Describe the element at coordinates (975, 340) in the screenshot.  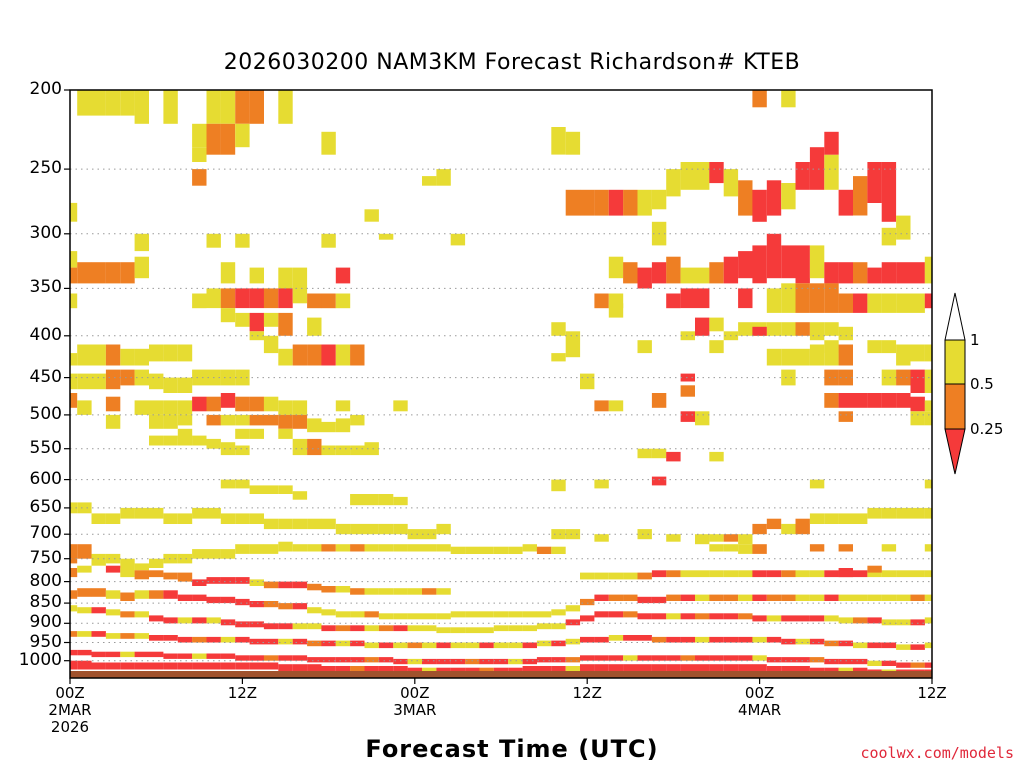
I see `legend-tick-label: 1` at that location.